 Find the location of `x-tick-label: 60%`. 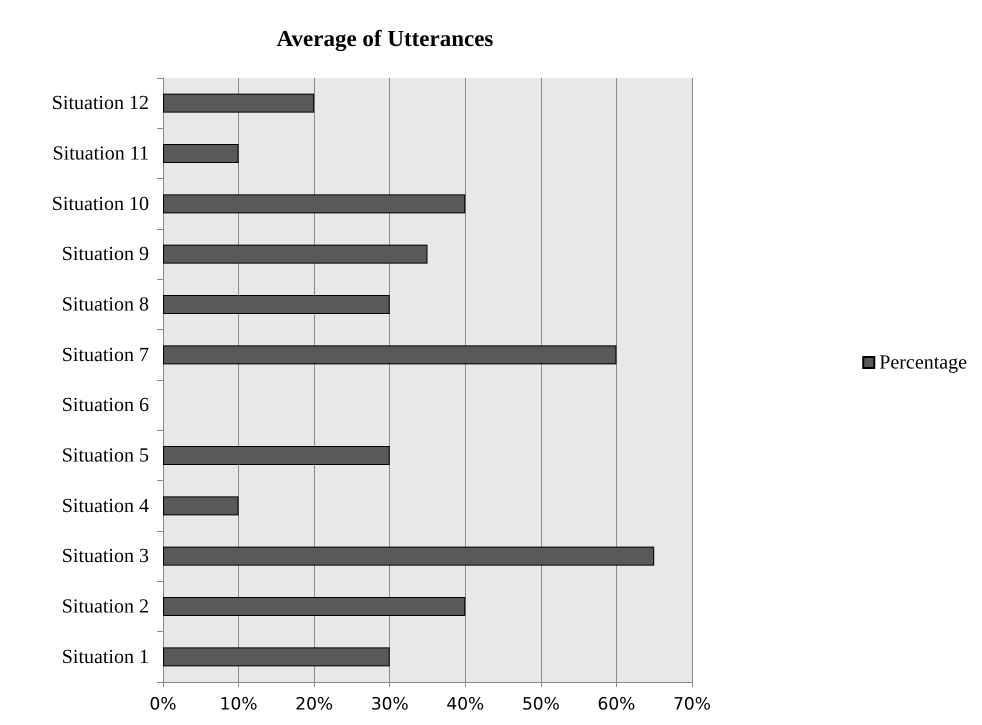

x-tick-label: 60% is located at coordinates (617, 704).